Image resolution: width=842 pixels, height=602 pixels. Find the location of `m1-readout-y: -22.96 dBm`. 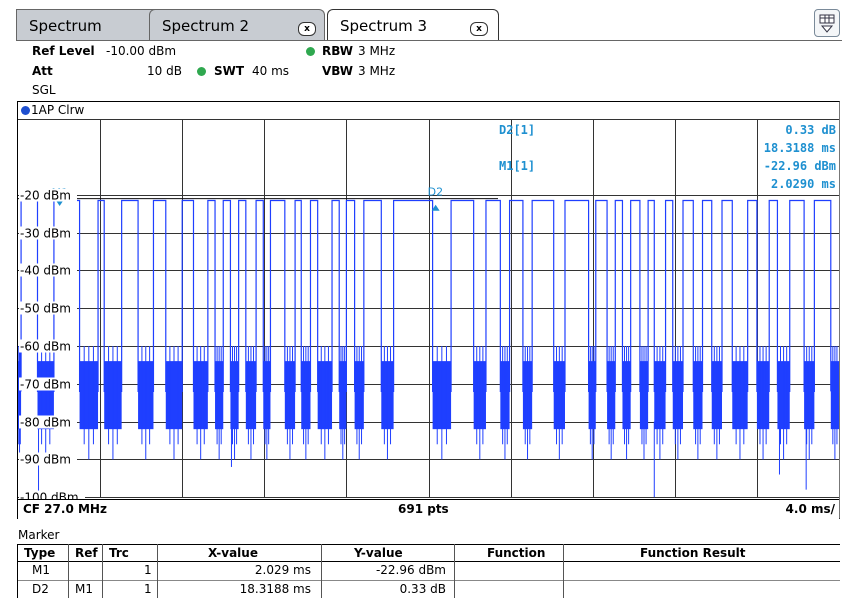

m1-readout-y: -22.96 dBm is located at coordinates (800, 166).